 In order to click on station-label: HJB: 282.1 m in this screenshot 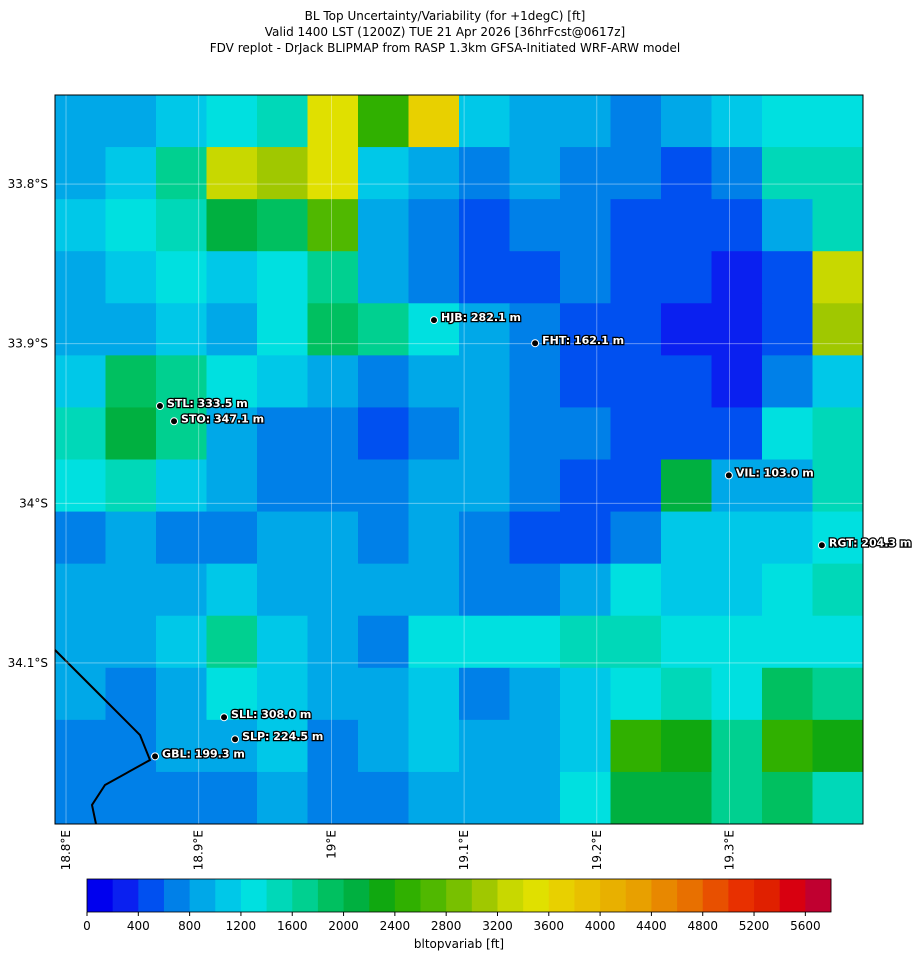, I will do `click(481, 317)`.